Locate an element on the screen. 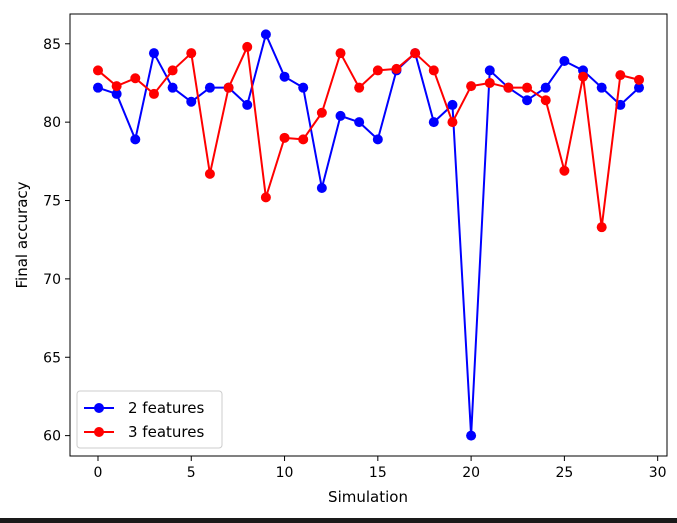 Image resolution: width=677 pixels, height=523 pixels. legend-label-3-features: 3 features is located at coordinates (166, 432).